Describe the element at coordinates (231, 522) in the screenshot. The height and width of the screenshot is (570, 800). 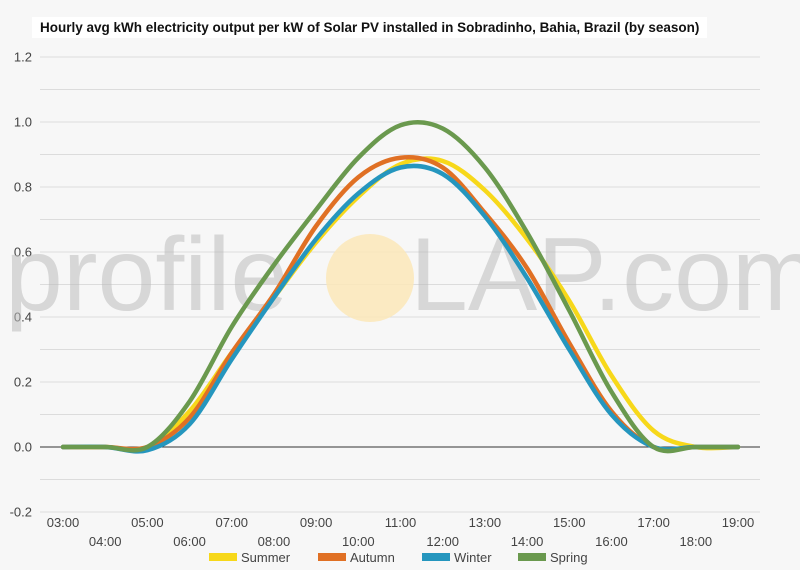
I see `x-tick-label: 07:00` at that location.